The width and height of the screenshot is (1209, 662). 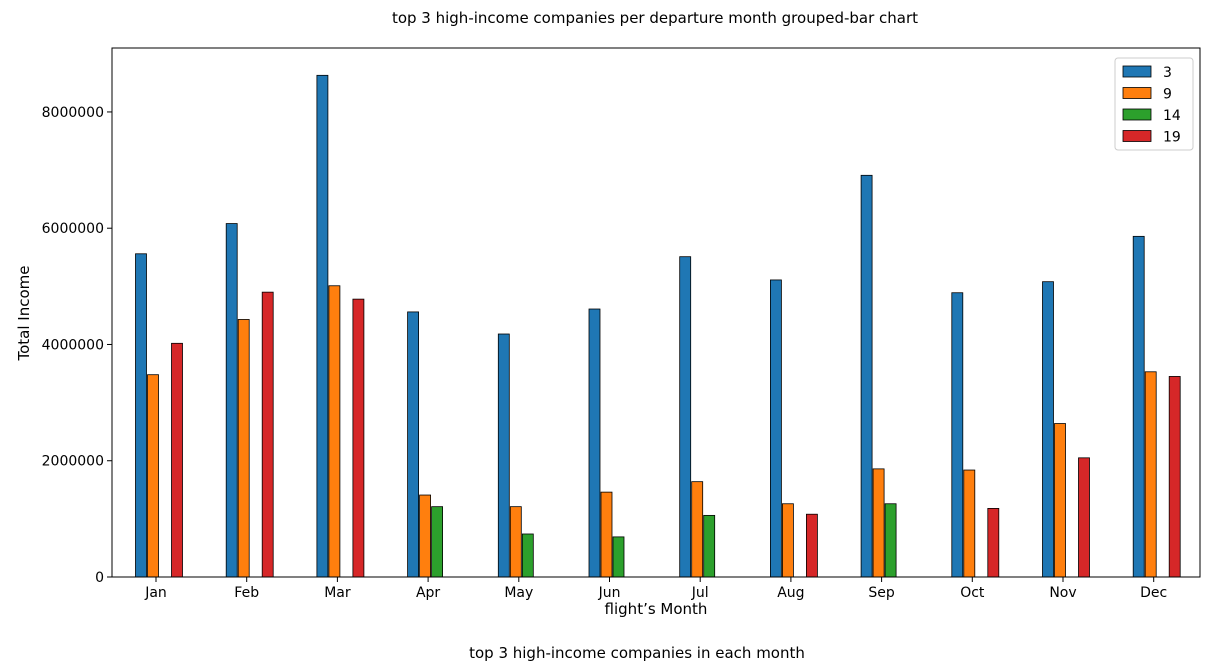 I want to click on y-tick-label: 4000000, so click(x=73, y=345).